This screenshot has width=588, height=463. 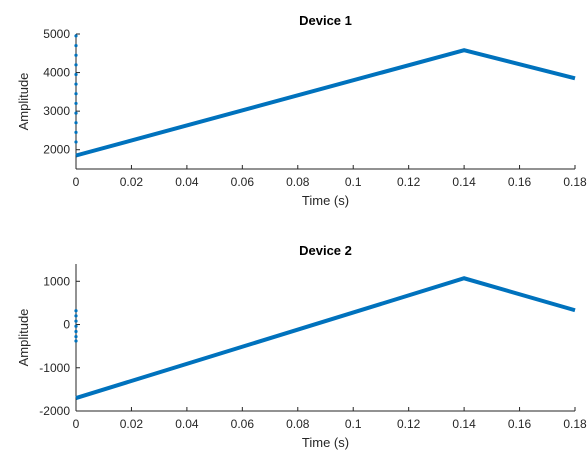 I want to click on chart-title: Device 1, so click(x=325, y=20).